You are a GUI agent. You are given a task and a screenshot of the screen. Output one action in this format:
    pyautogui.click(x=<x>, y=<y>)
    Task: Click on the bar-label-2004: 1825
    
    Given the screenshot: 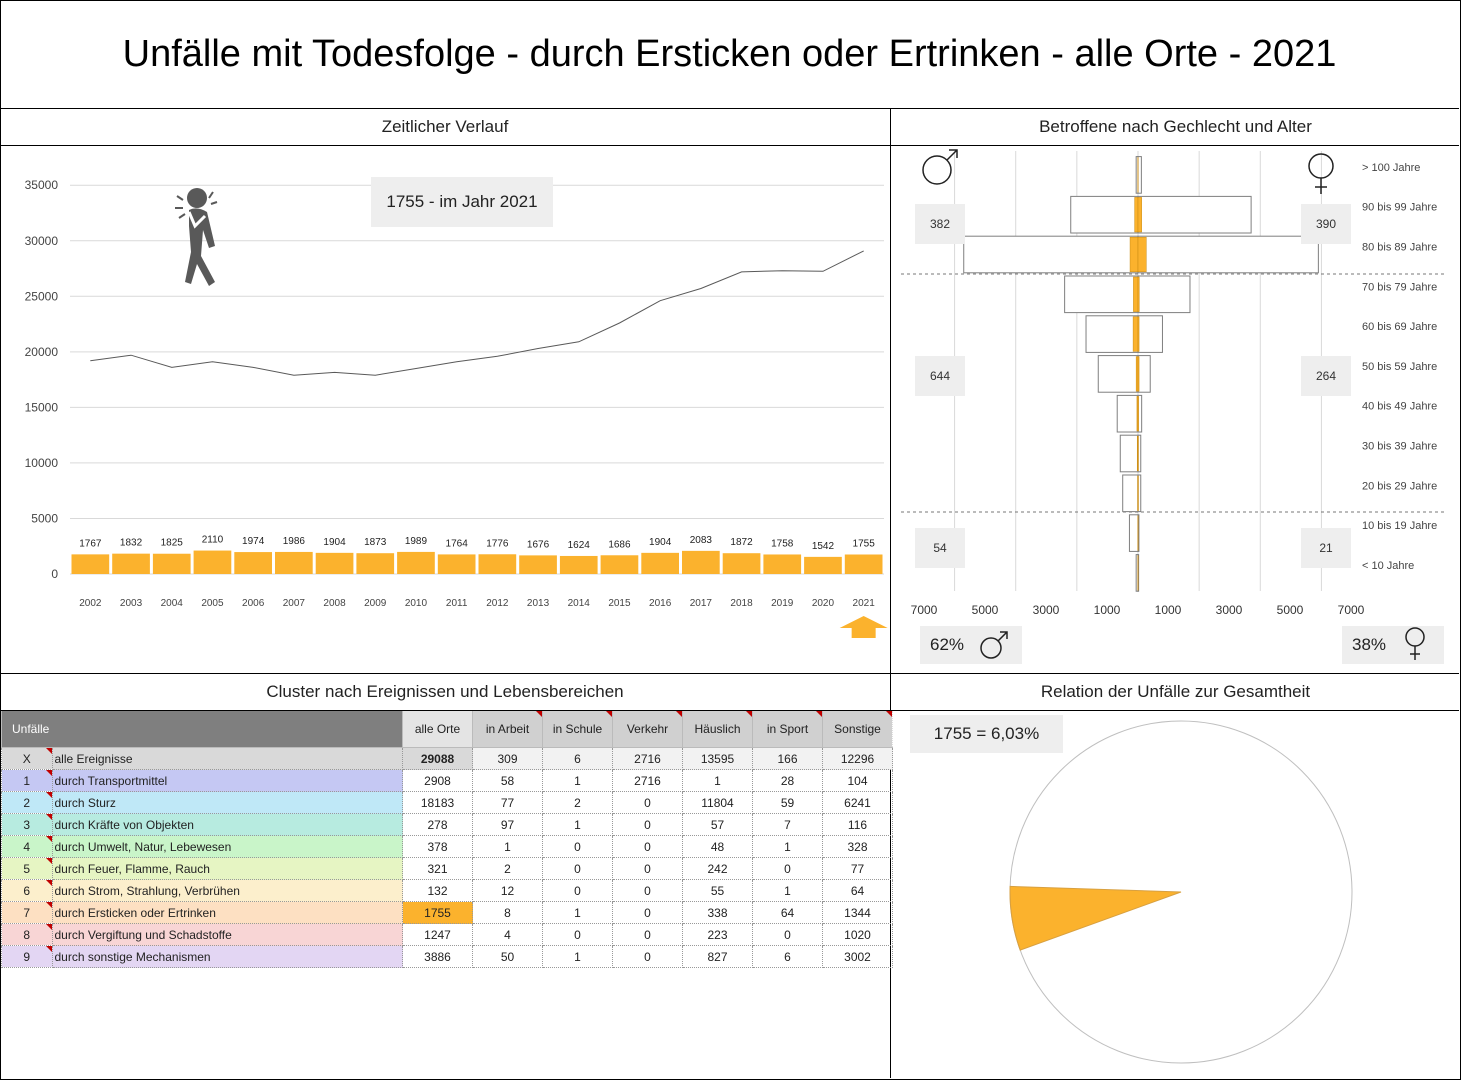 What is the action you would take?
    pyautogui.click(x=172, y=543)
    